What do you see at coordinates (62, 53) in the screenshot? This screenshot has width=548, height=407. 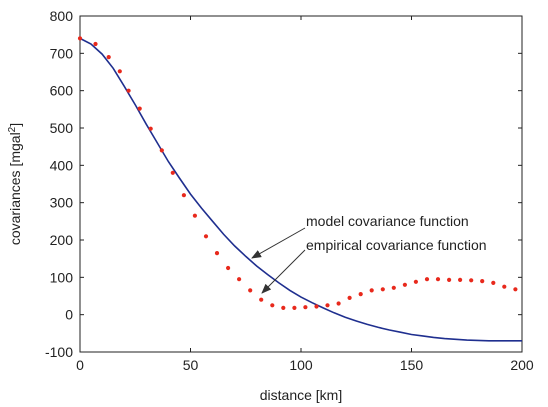 I see `y-tick-label: 700` at bounding box center [62, 53].